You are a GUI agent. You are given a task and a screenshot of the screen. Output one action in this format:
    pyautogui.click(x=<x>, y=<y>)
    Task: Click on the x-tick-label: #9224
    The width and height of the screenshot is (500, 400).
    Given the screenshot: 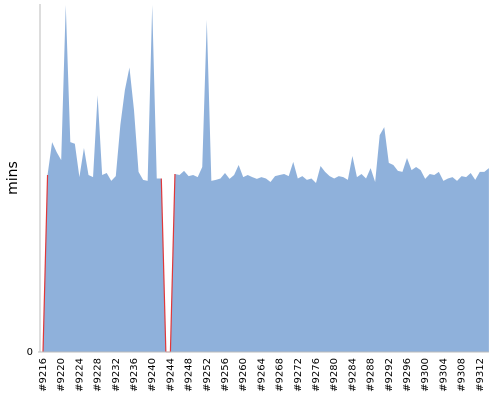 What is the action you would take?
    pyautogui.click(x=79, y=375)
    